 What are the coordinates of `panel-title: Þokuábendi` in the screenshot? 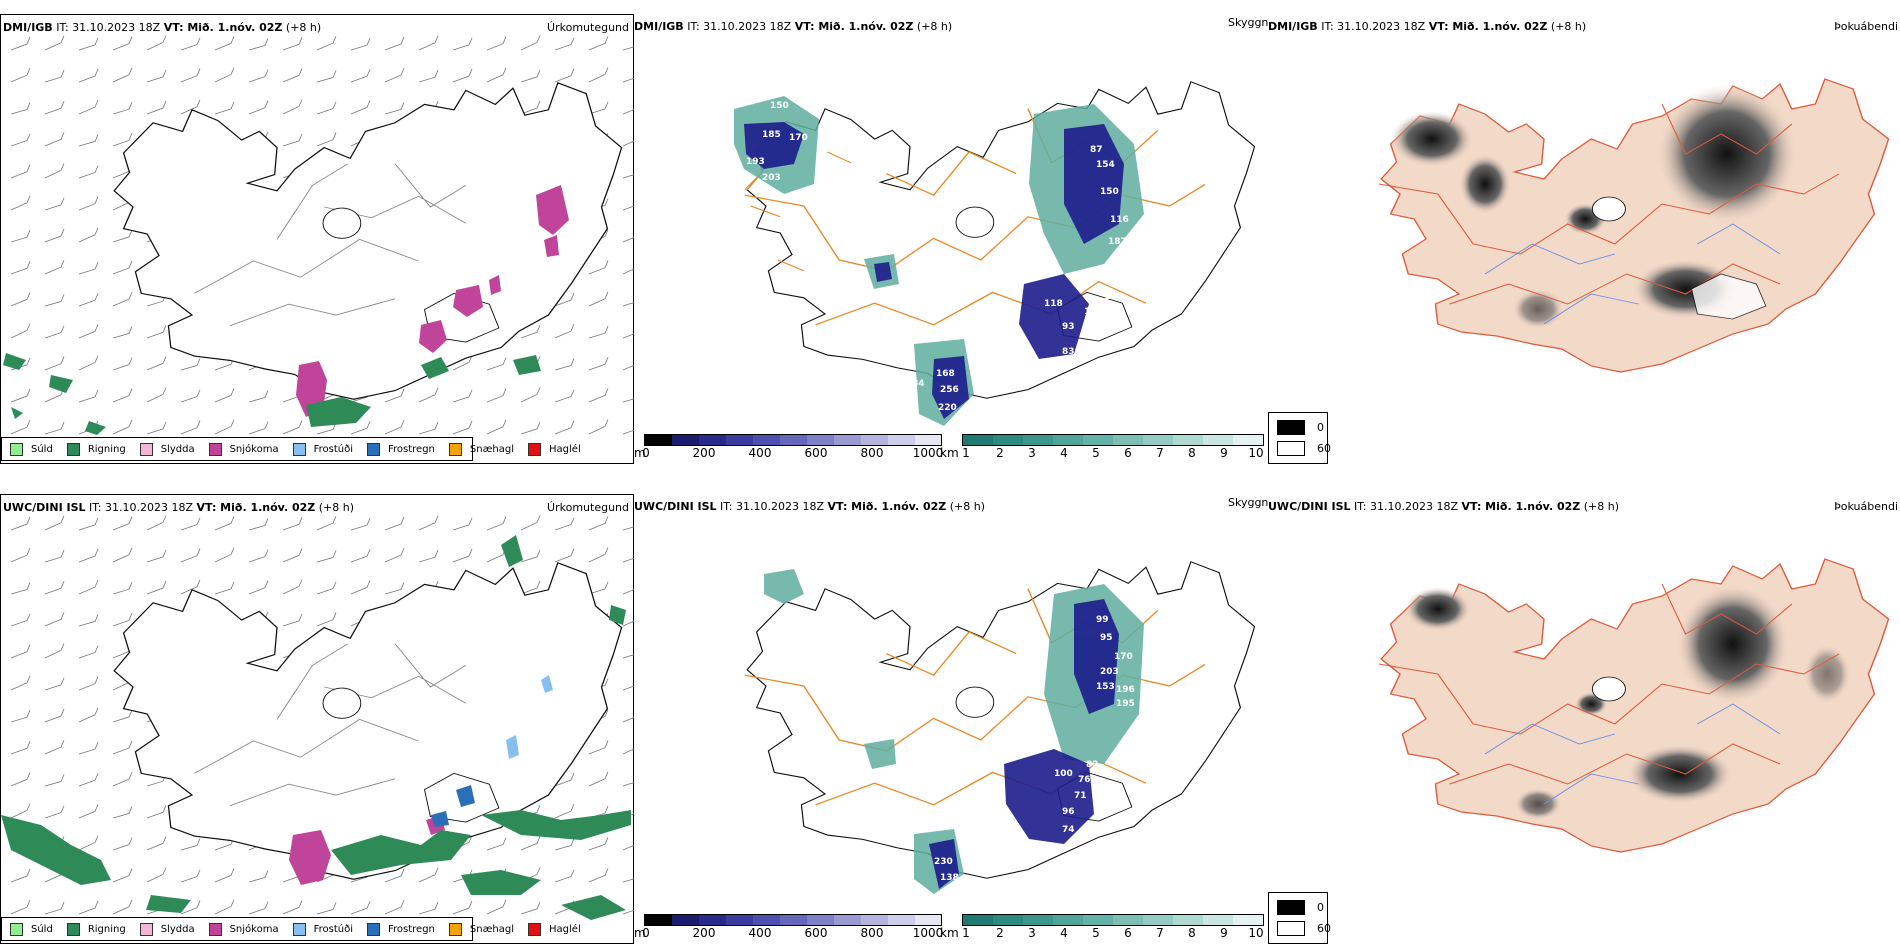 It's located at (1866, 506).